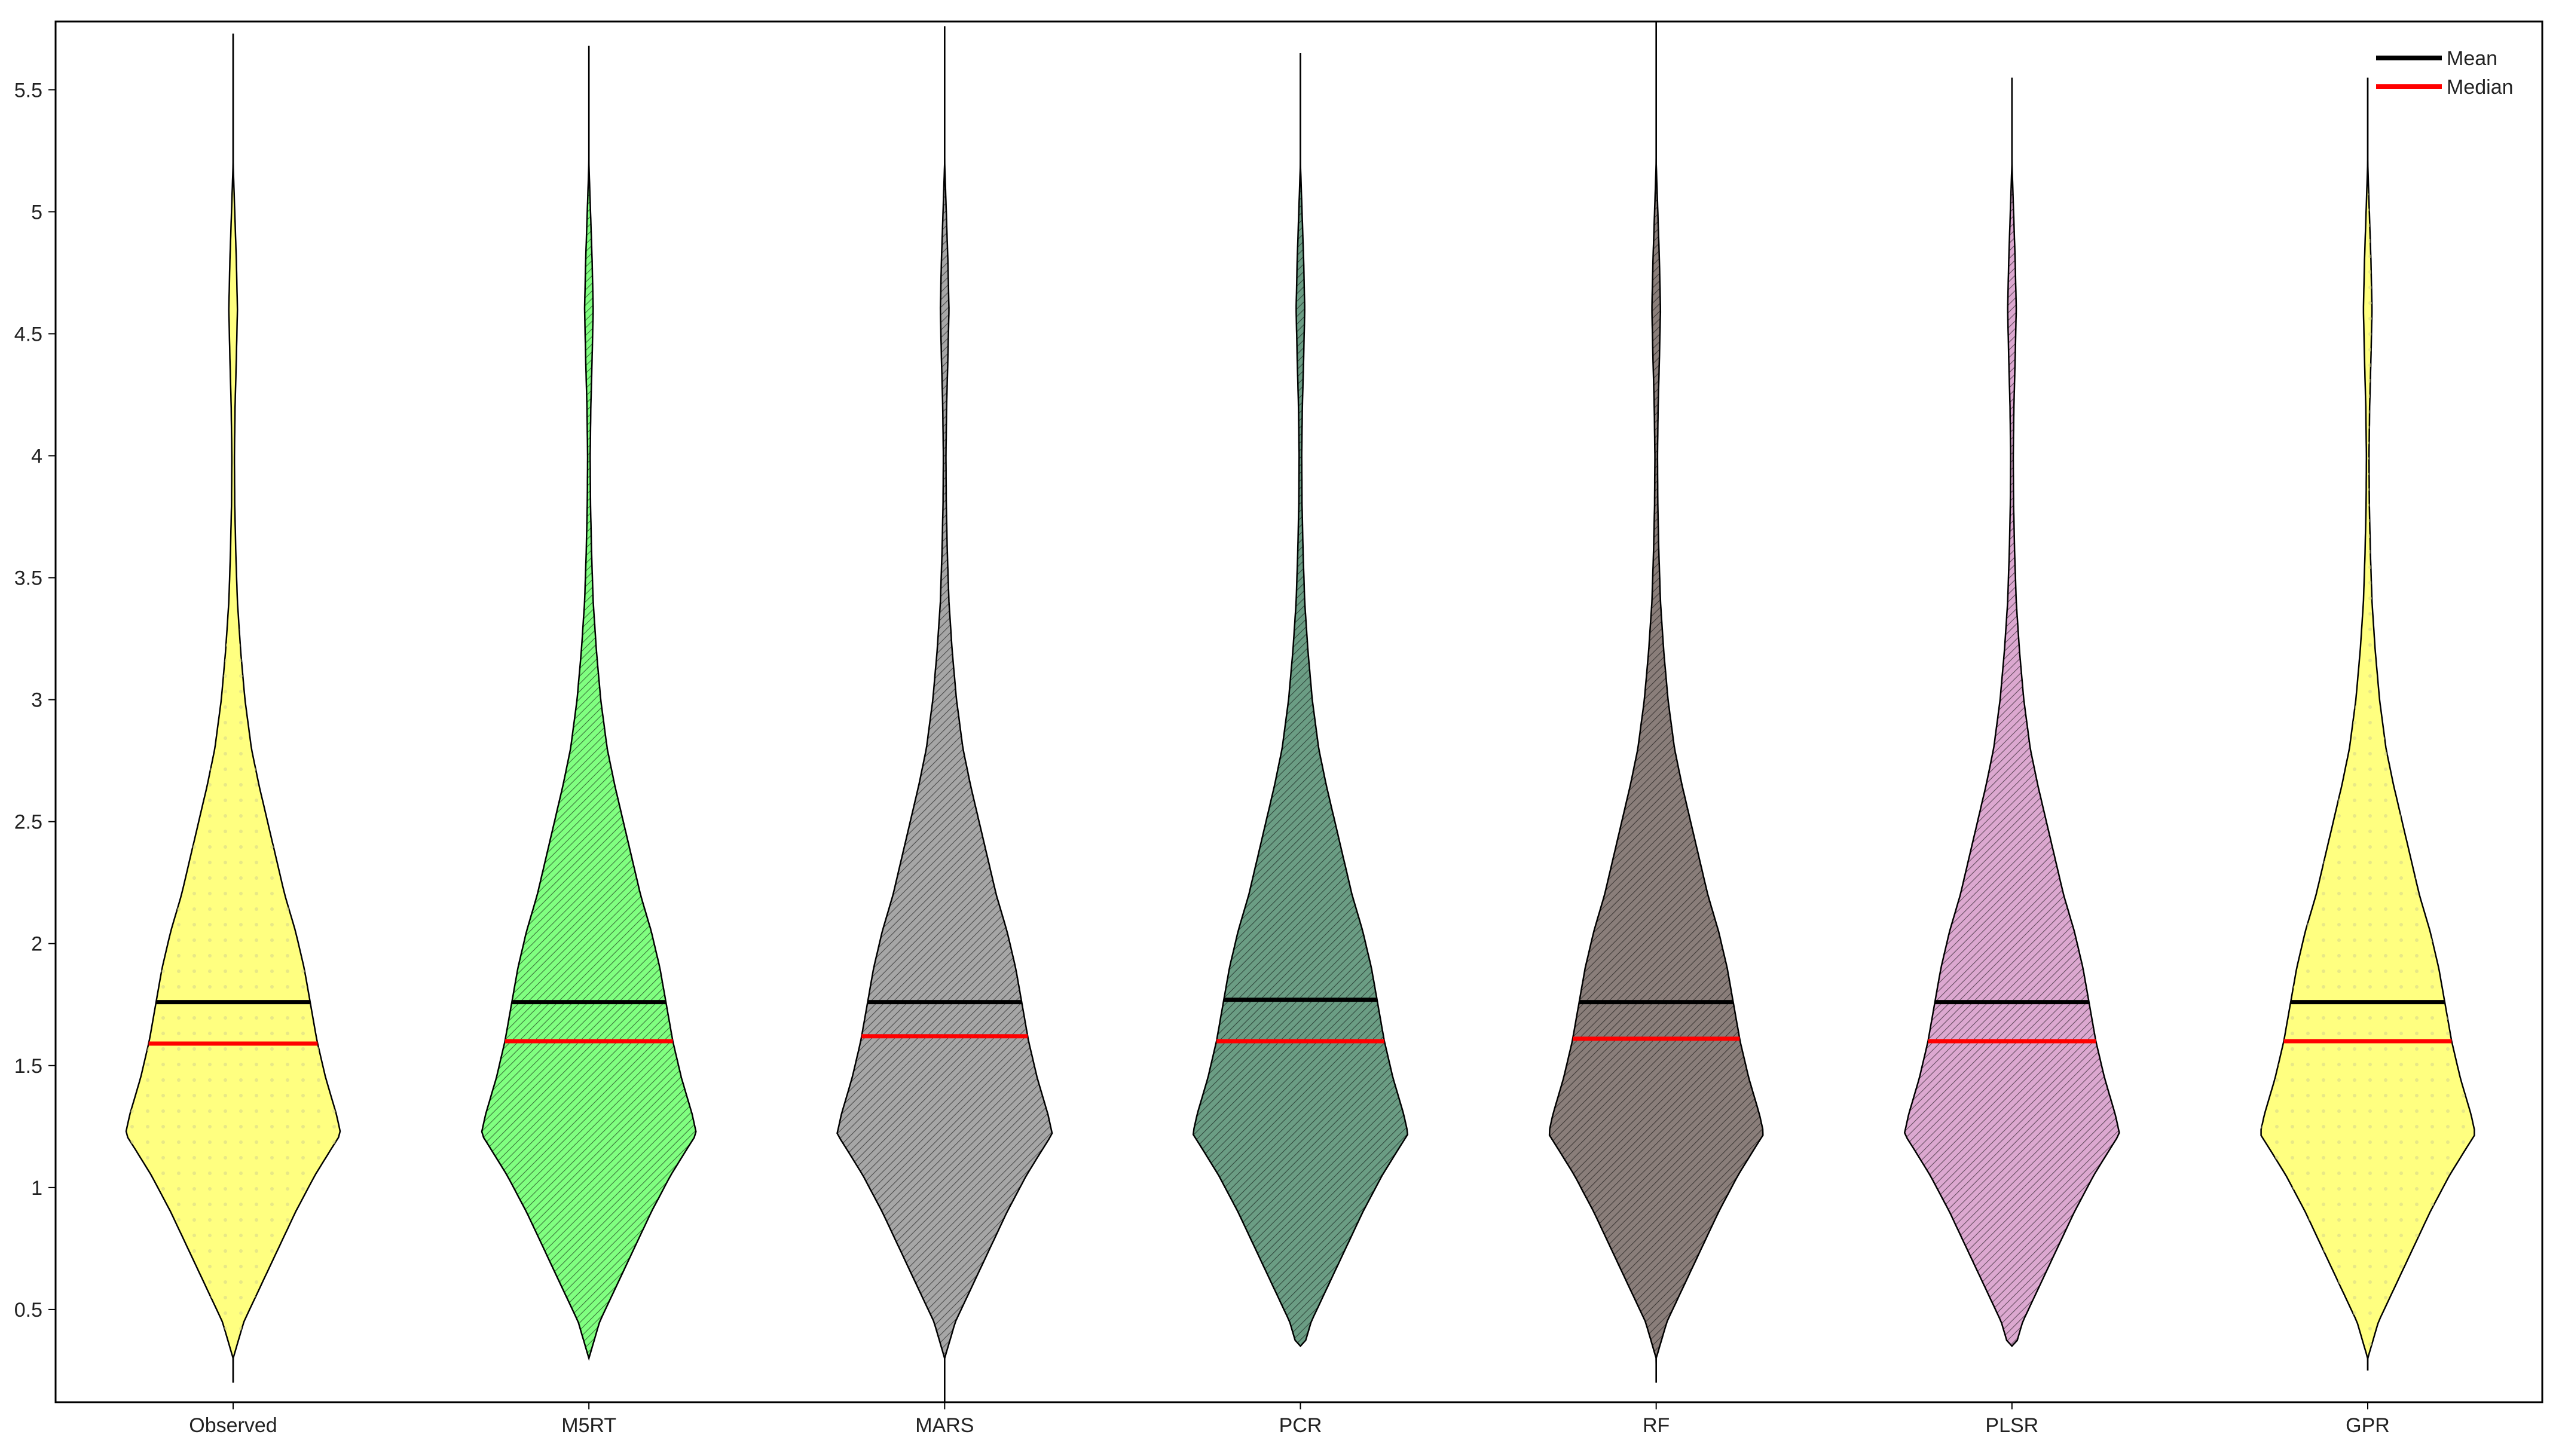  Describe the element at coordinates (28, 91) in the screenshot. I see `y-tick-label: 5.5` at that location.